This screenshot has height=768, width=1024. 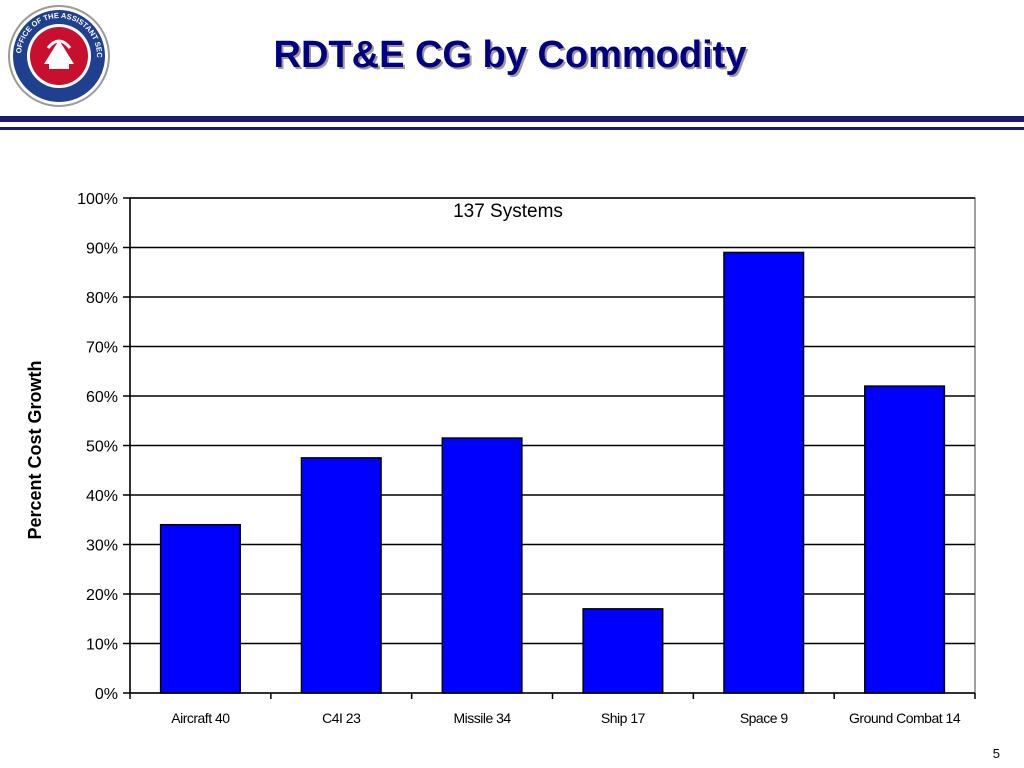 I want to click on page-number: 5, so click(x=996, y=753).